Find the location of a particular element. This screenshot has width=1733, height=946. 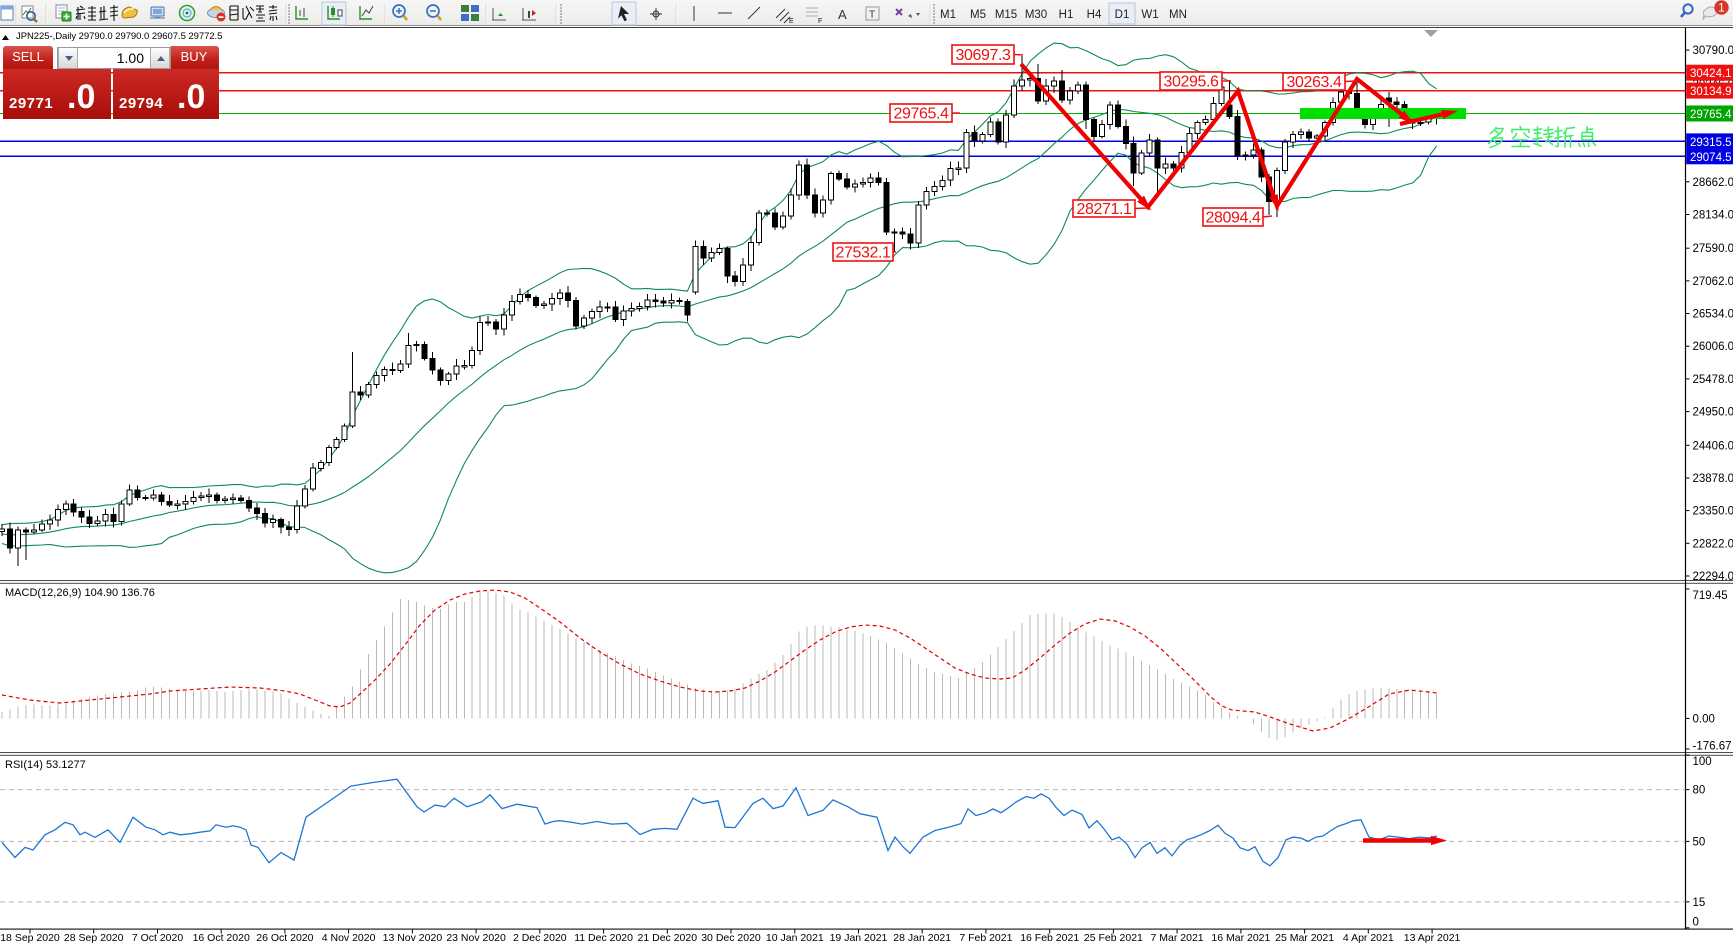

svg-text: 18 Sep 2020 is located at coordinates (30, 938).